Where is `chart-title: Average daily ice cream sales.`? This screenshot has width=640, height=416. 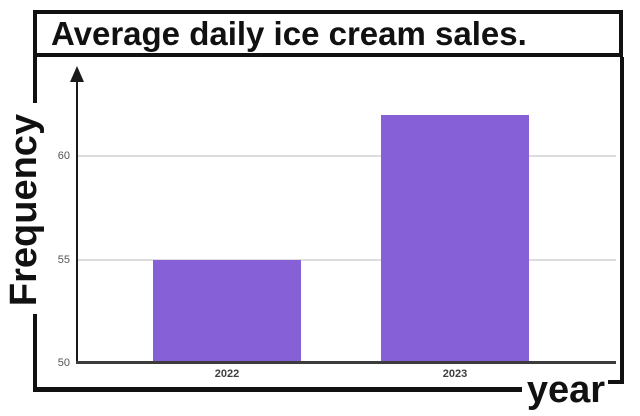 chart-title: Average daily ice cream sales. is located at coordinates (289, 33).